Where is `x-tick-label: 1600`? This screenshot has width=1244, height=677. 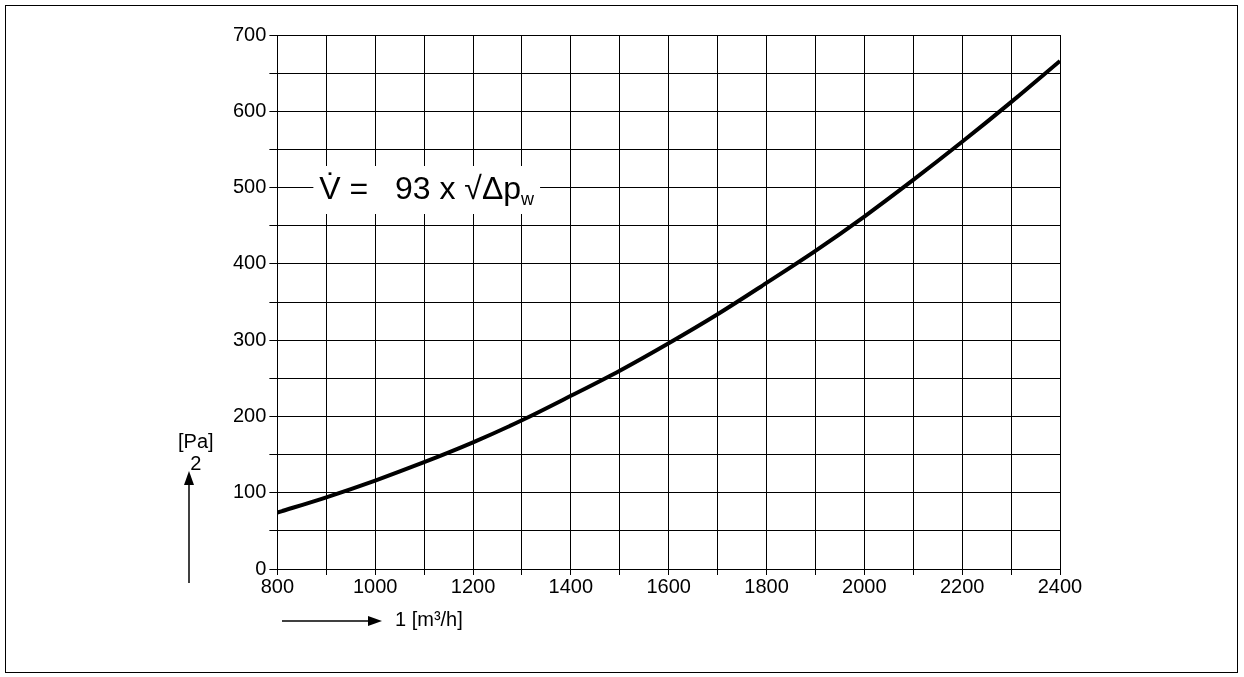
x-tick-label: 1600 is located at coordinates (668, 585).